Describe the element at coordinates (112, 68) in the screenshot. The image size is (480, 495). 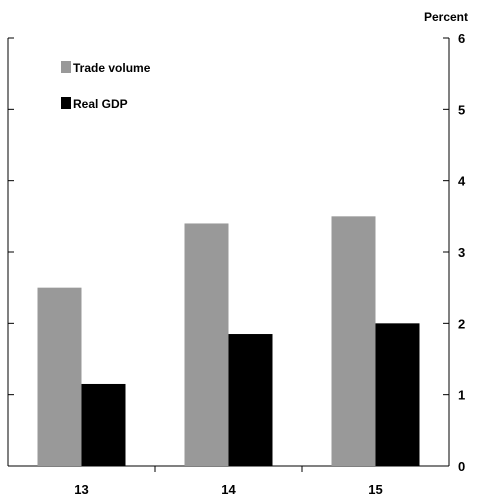
I see `legend-label: Trade volume` at that location.